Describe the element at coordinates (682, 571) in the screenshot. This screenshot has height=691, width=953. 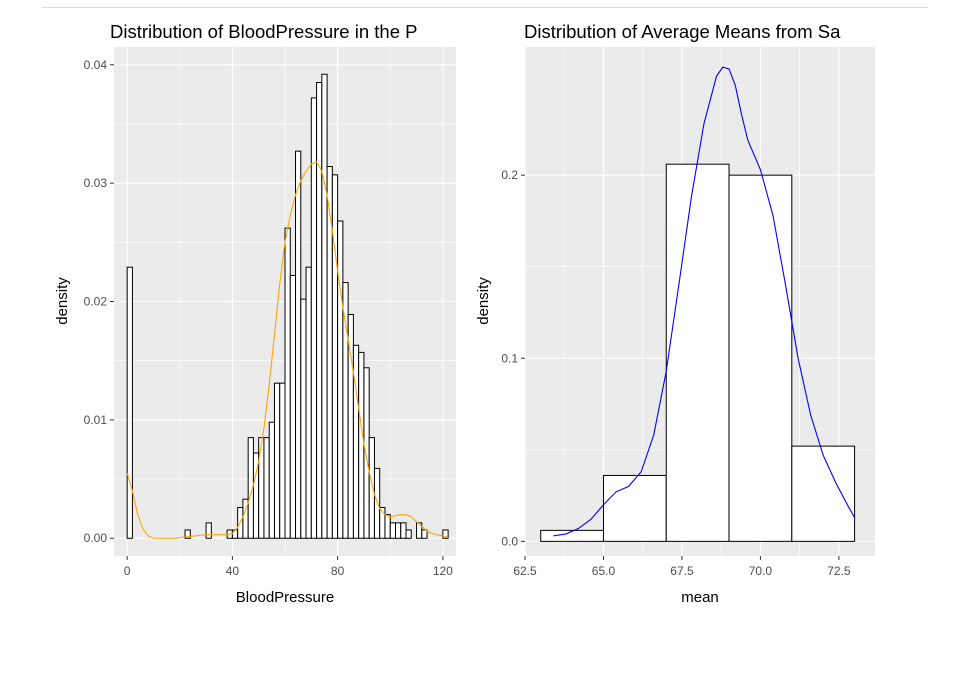
I see `x-tick-label: 67.5` at that location.